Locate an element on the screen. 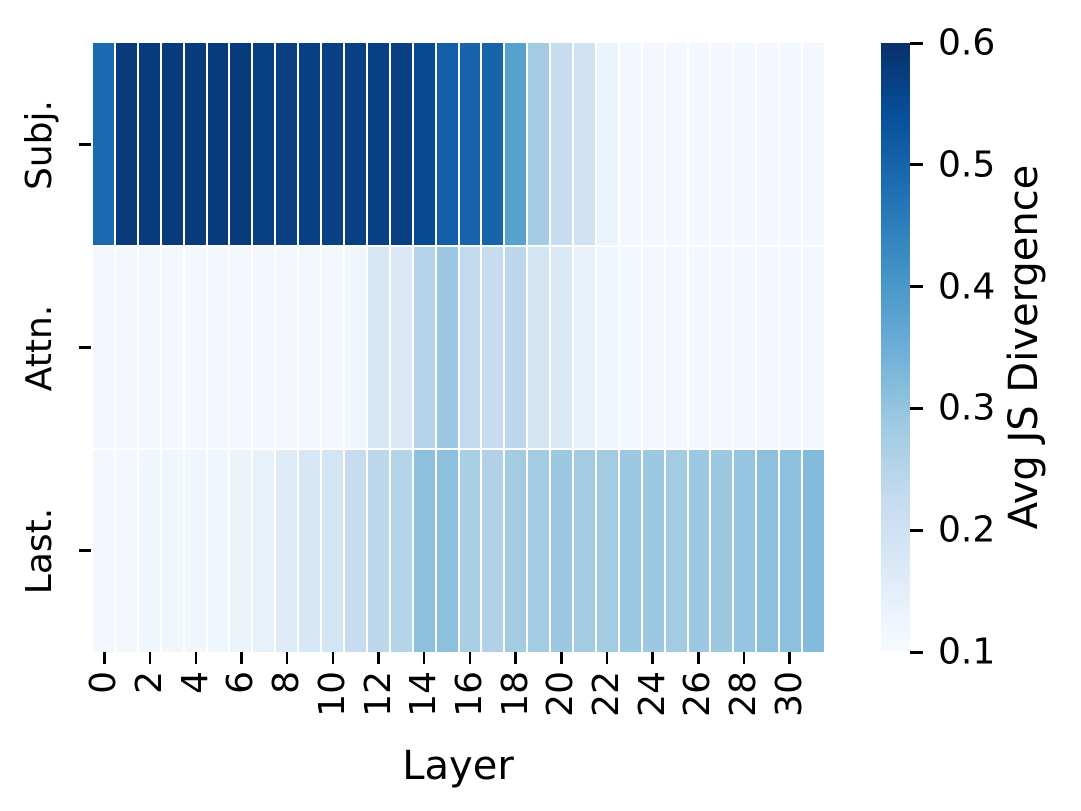 This screenshot has width=1081, height=811. y-tick-label: Subj. is located at coordinates (39, 144).